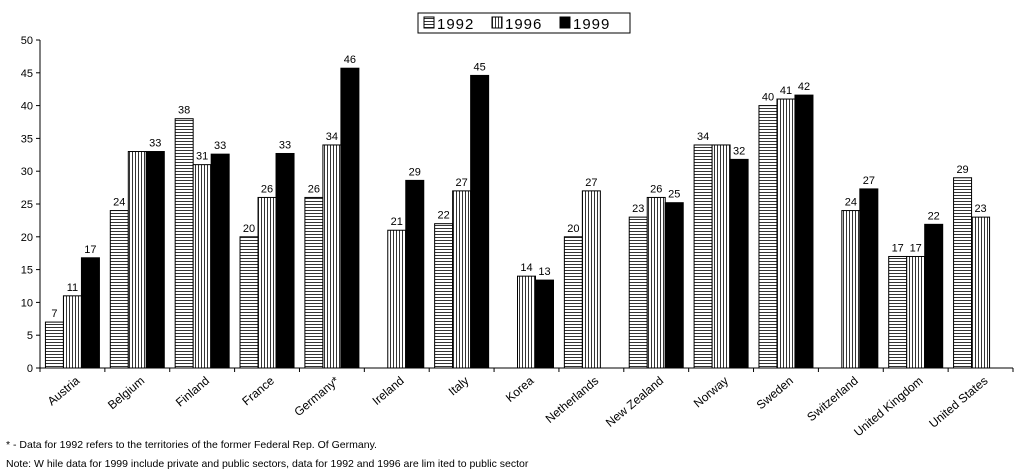  Describe the element at coordinates (64, 390) in the screenshot. I see `x-tick-label: Austria` at that location.